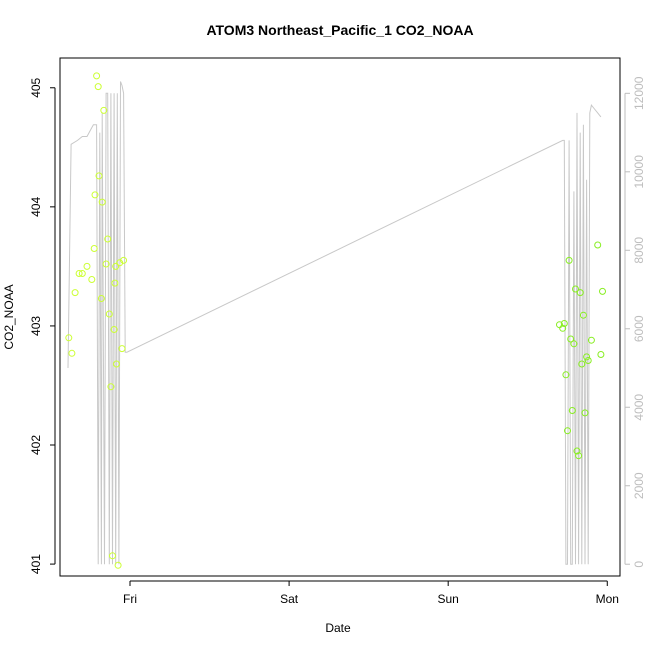  I want to click on right-tick-label: 0, so click(639, 564).